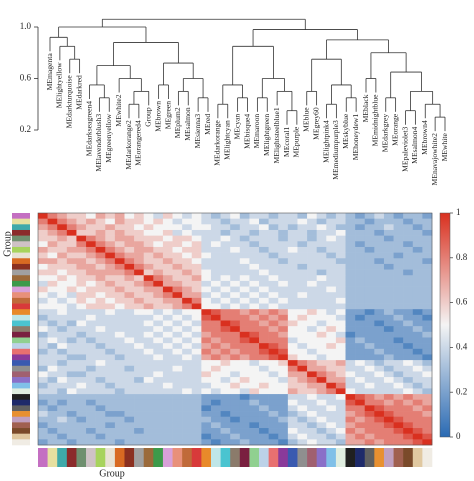  Describe the element at coordinates (227, 140) in the screenshot. I see `leaf-label: MElightcyan` at that location.